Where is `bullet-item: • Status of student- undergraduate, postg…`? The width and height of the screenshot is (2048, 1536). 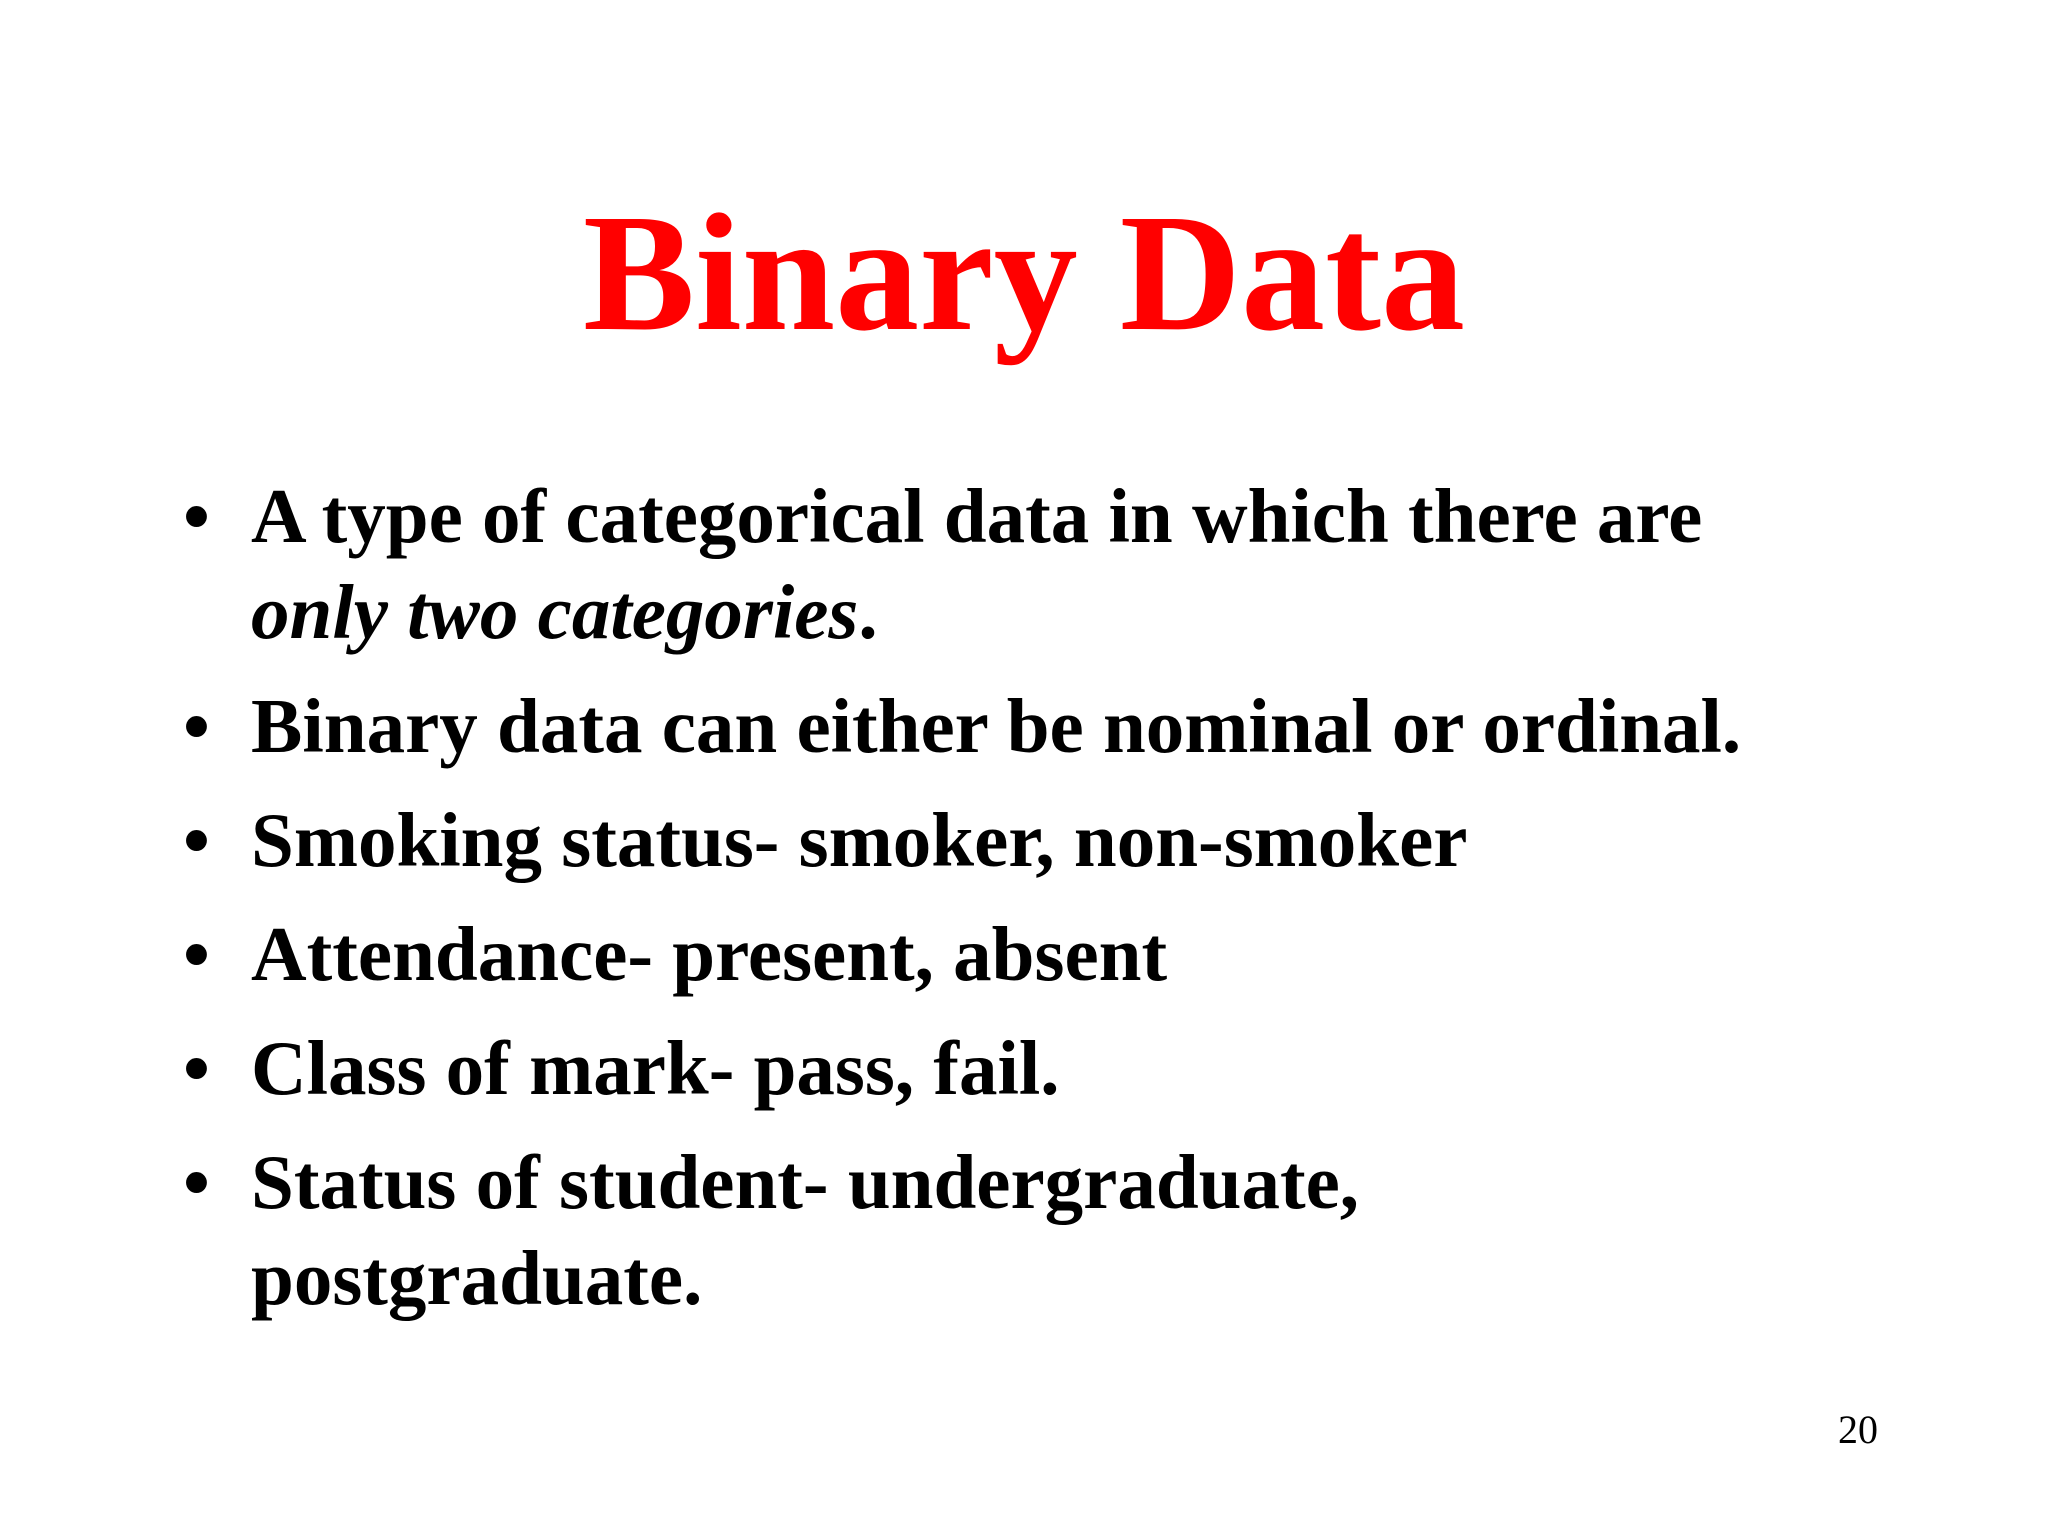
bullet-item: • Status of student- undergraduate, postg… is located at coordinates (950, 1230).